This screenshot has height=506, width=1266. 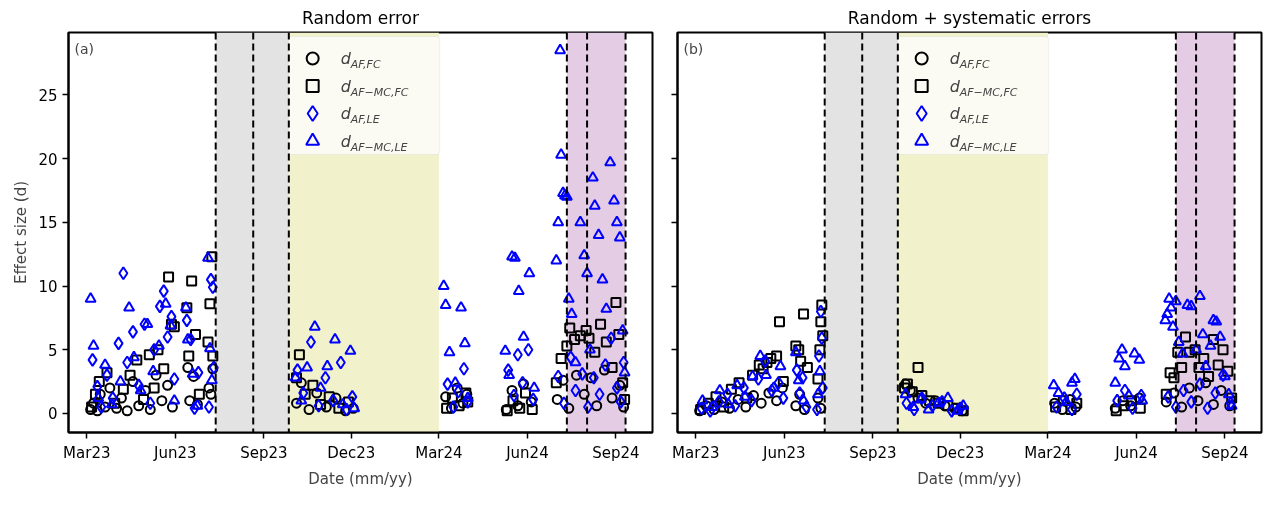 What do you see at coordinates (52, 414) in the screenshot?
I see `y-tick-label: 0` at bounding box center [52, 414].